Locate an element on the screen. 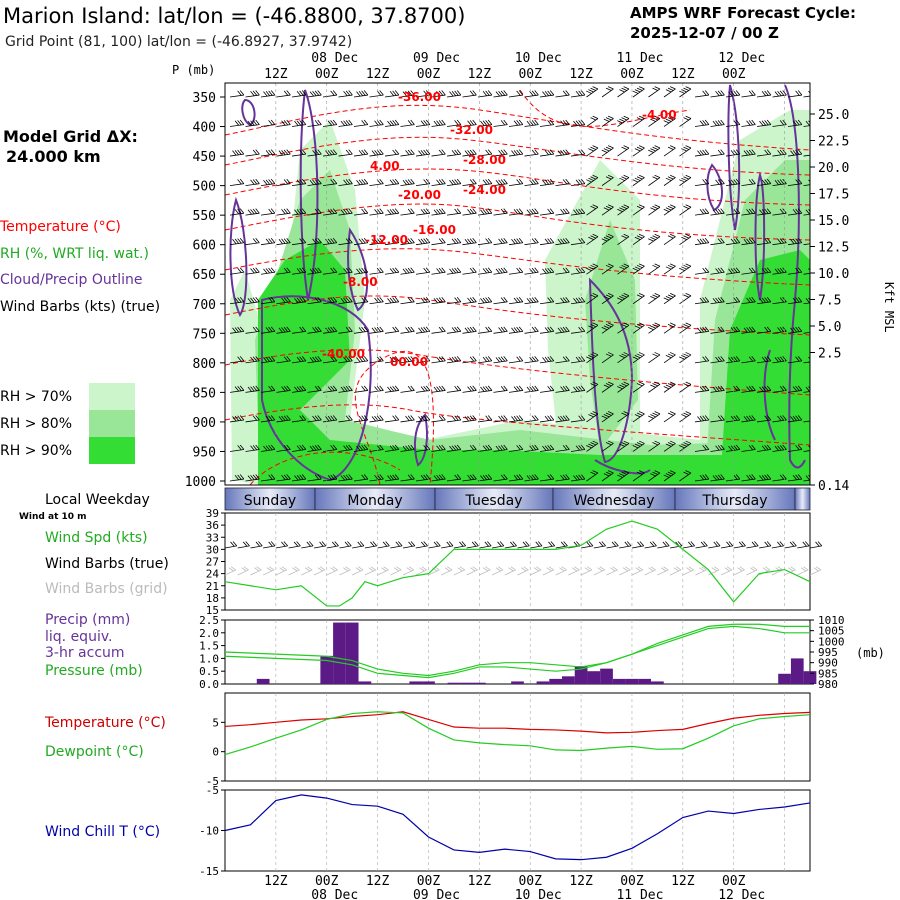  time-tick-label: 00Z is located at coordinates (429, 881).